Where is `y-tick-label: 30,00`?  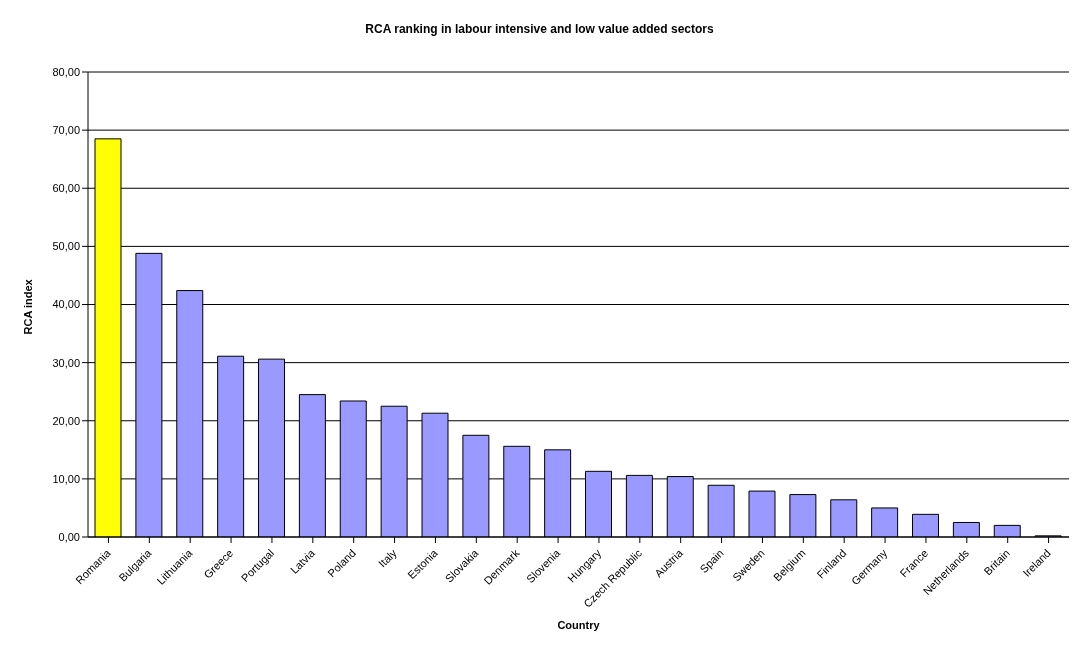
y-tick-label: 30,00 is located at coordinates (66, 362).